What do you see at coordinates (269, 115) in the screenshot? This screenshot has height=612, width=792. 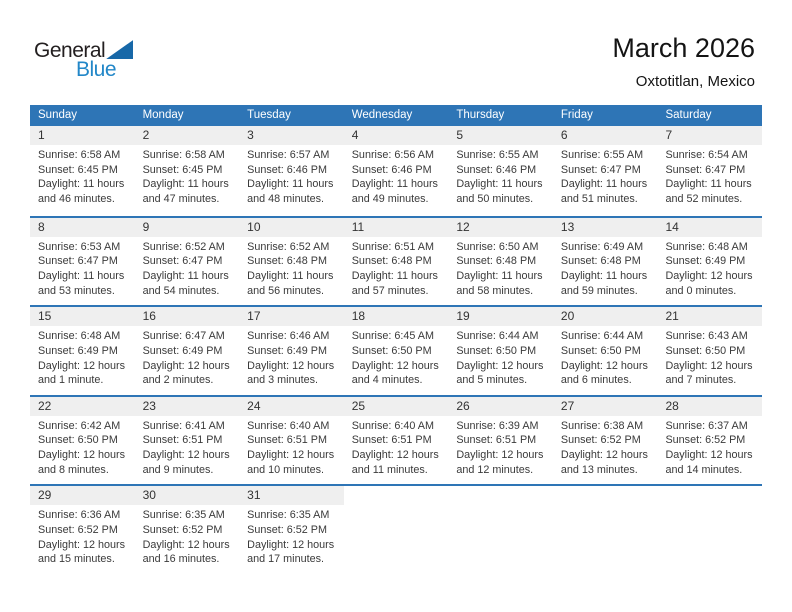 I see `weekday-label-tuesday: Tuesday` at bounding box center [269, 115].